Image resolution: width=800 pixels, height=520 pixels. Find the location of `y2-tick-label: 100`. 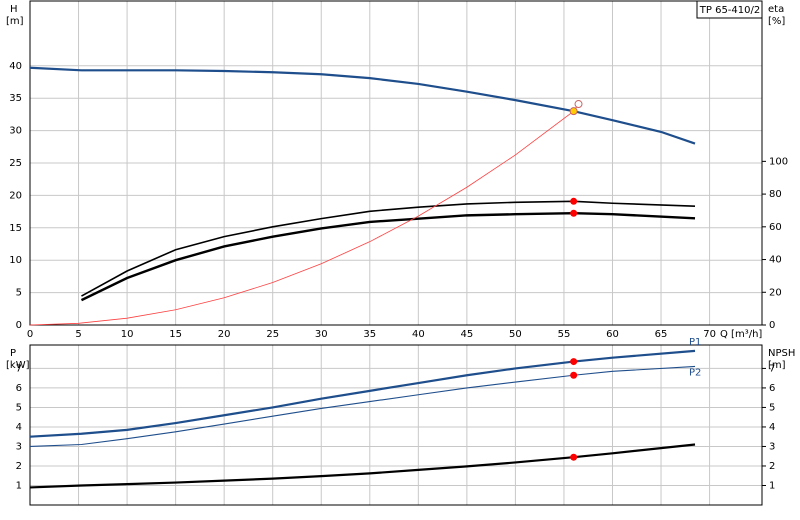

y2-tick-label: 100 is located at coordinates (778, 161).